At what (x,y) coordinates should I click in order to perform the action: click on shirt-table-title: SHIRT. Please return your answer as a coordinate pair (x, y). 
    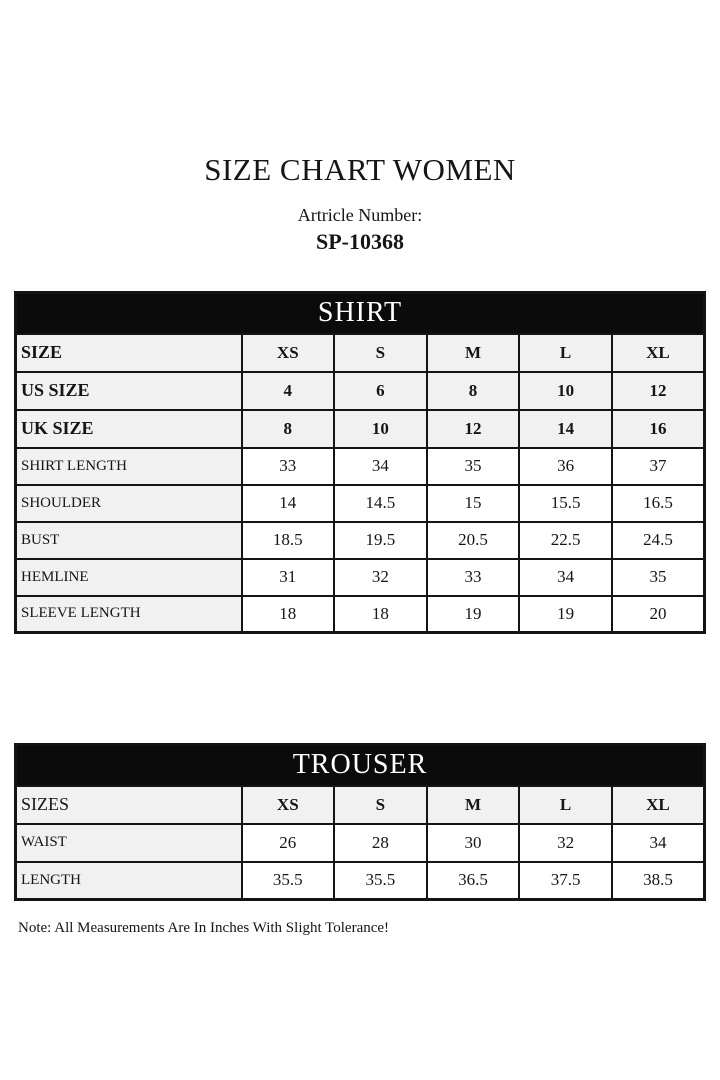
    Looking at the image, I should click on (360, 313).